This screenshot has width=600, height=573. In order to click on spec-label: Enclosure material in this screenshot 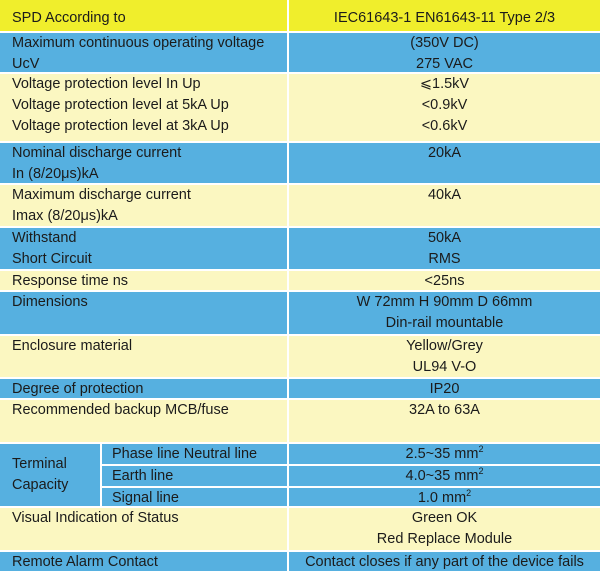, I will do `click(144, 356)`.